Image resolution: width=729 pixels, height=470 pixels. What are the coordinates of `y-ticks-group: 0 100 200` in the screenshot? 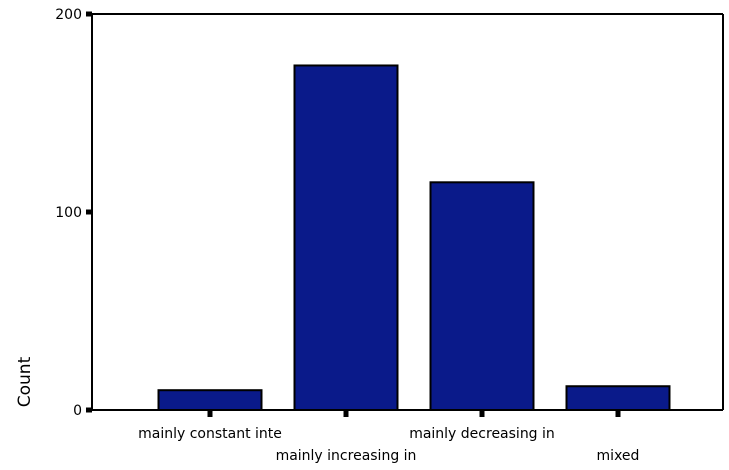 It's located at (73, 213).